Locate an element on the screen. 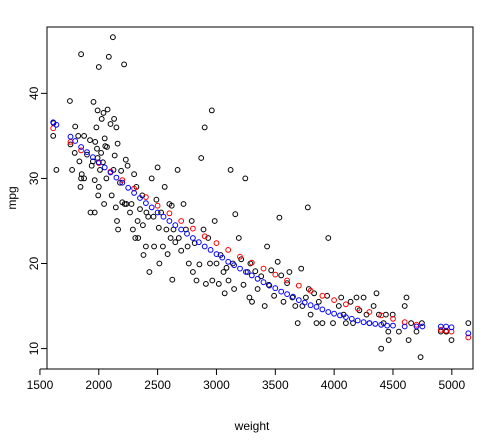  x-tick-label: 3500 is located at coordinates (275, 385).